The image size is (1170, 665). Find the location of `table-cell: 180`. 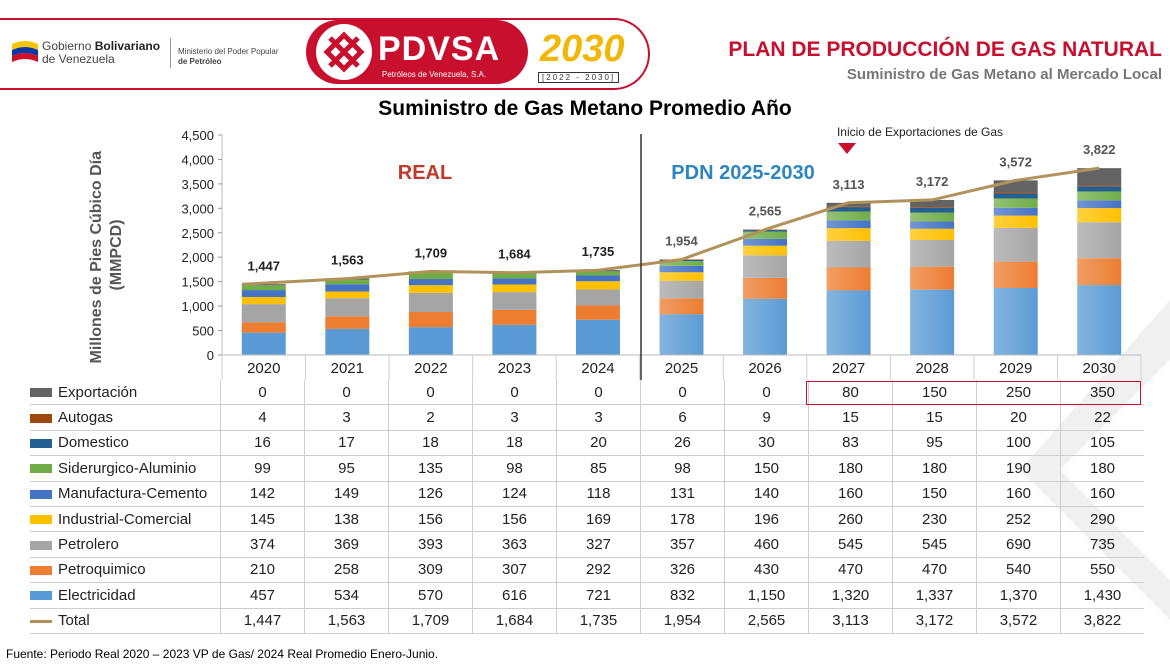

table-cell: 180 is located at coordinates (1102, 468).